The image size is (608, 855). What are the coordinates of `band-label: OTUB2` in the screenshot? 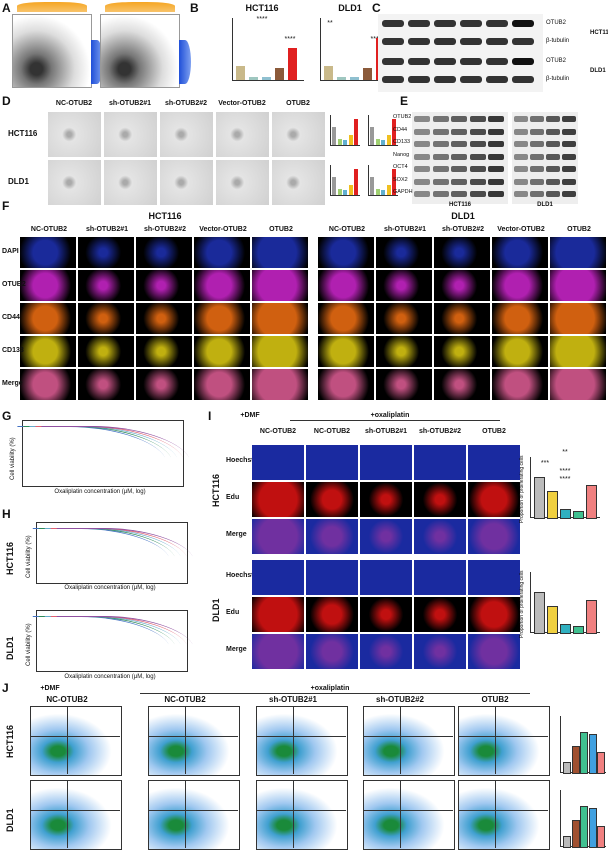 It's located at (556, 61).